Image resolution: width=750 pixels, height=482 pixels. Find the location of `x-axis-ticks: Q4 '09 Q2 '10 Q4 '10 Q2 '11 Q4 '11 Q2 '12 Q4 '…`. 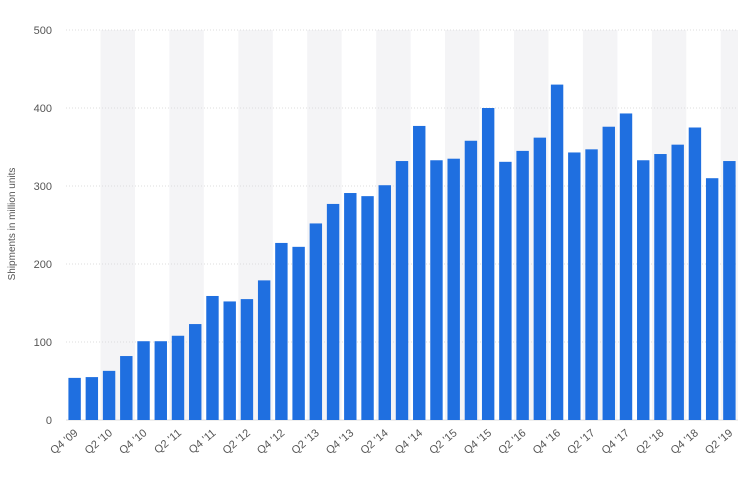

x-axis-ticks: Q4 '09 Q2 '10 Q4 '10 Q2 '11 Q4 '11 Q2 '12 Q4 '… is located at coordinates (391, 442).